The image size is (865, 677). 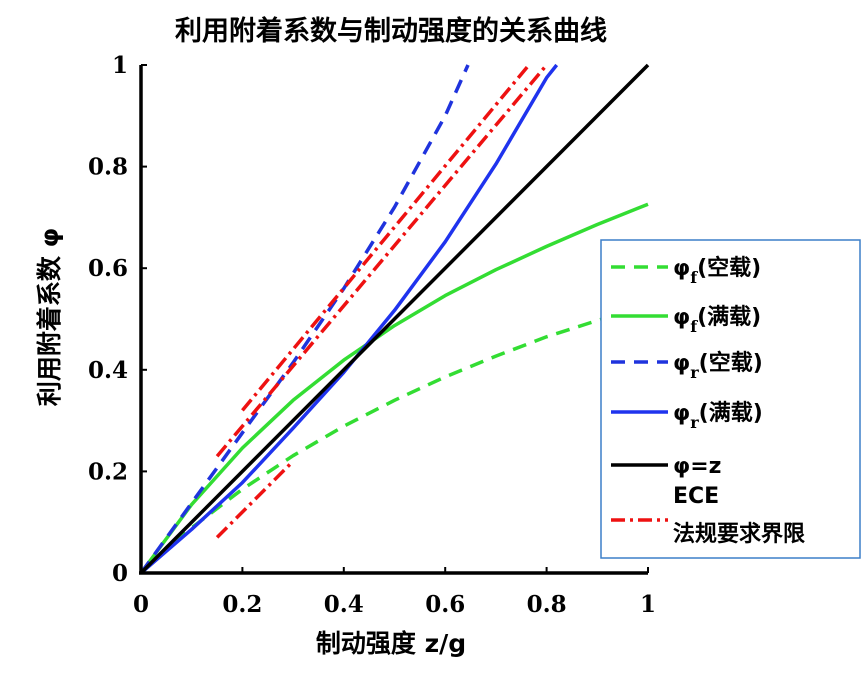 I want to click on y-tick-label: 0.6, so click(x=108, y=268).